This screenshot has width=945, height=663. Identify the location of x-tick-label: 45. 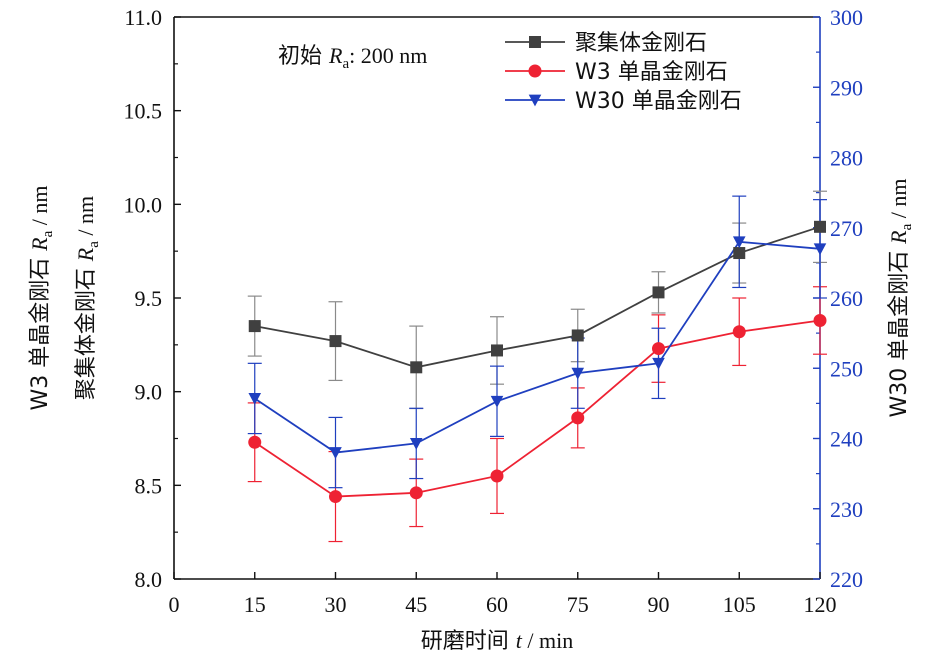
(416, 604).